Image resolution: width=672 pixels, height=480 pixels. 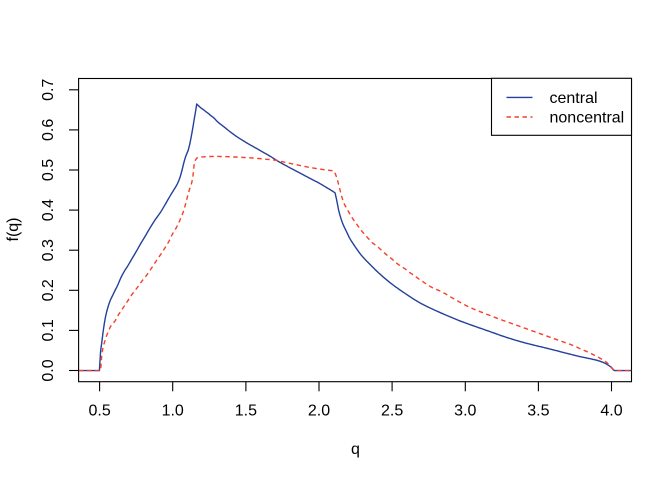 What do you see at coordinates (392, 411) in the screenshot?
I see `svg-text: 2.5` at bounding box center [392, 411].